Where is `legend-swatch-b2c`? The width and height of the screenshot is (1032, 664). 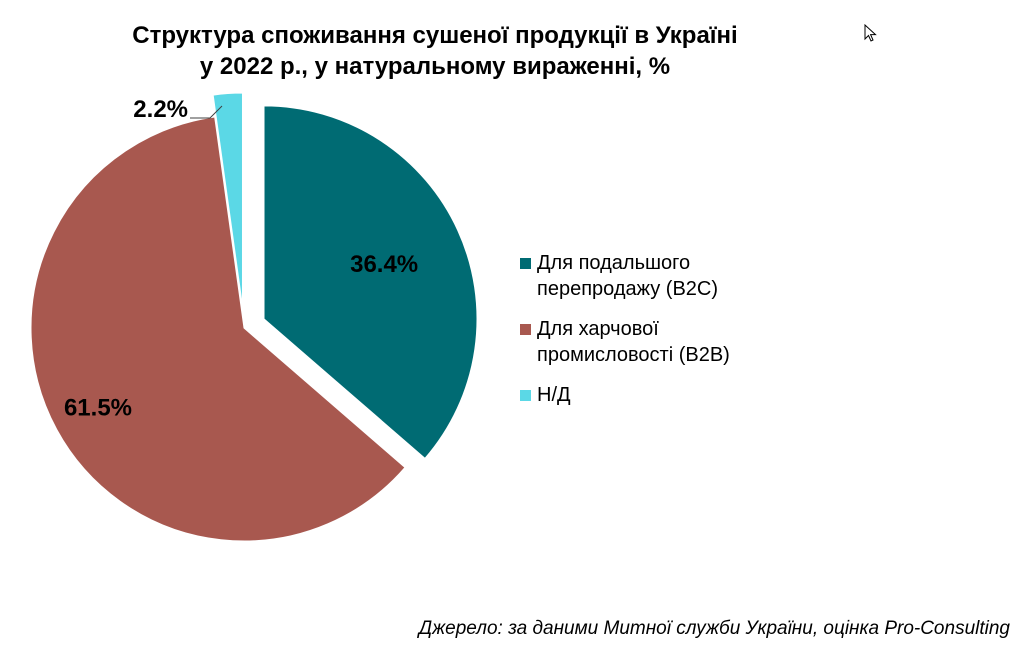 legend-swatch-b2c is located at coordinates (525, 263).